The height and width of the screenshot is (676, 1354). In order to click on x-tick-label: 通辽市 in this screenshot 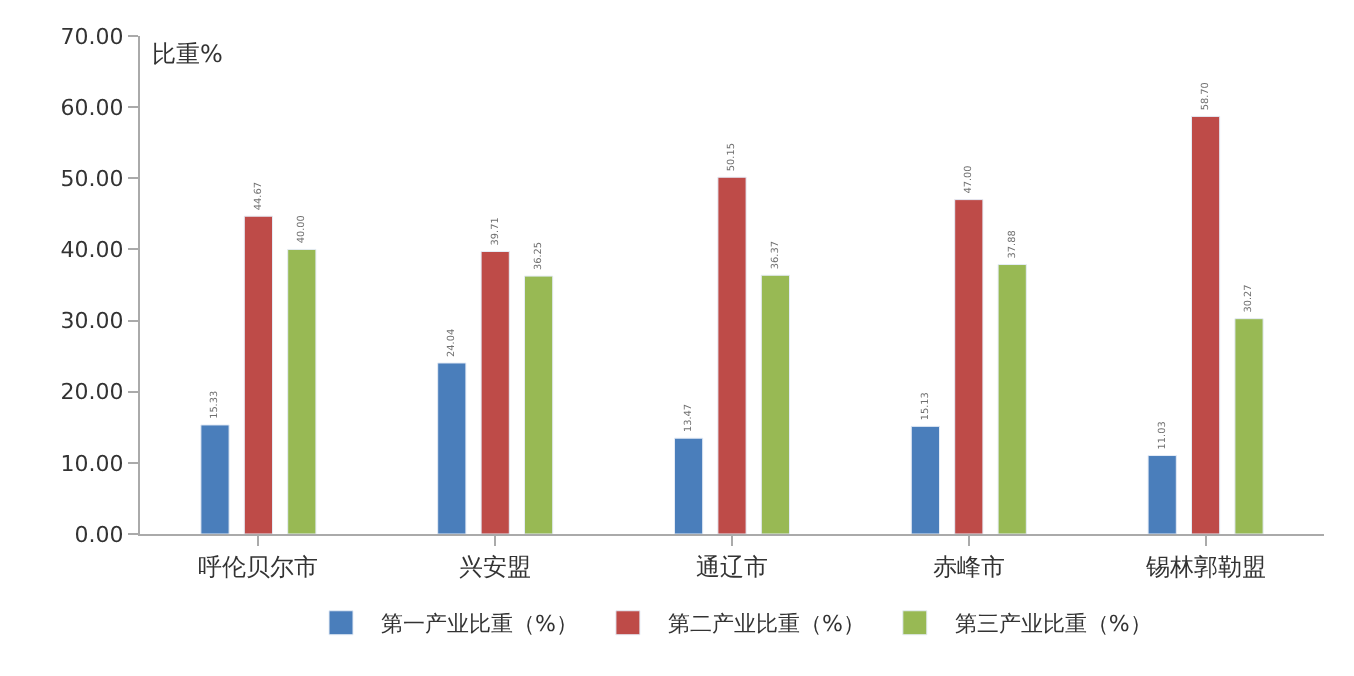, I will do `click(732, 566)`.